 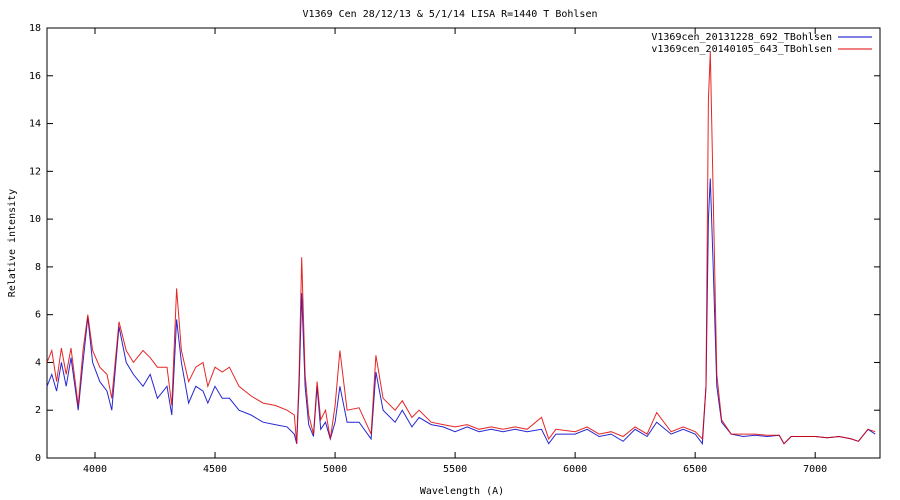 What do you see at coordinates (35, 28) in the screenshot?
I see `y-tick-label: 18` at bounding box center [35, 28].